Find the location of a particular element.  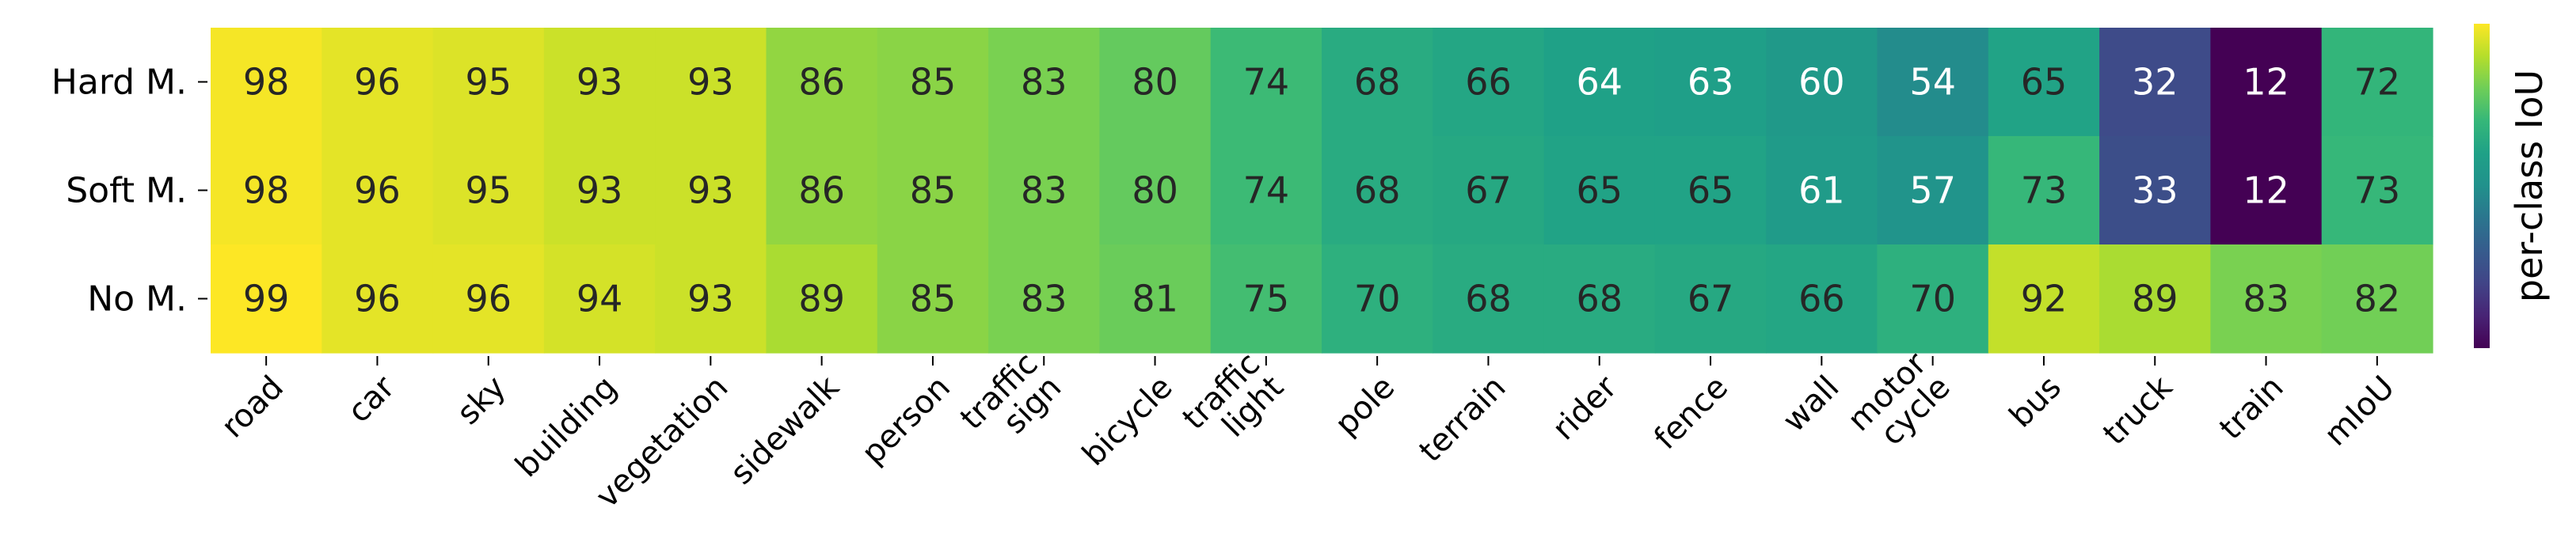

cell-value-label: 96 is located at coordinates (377, 299).